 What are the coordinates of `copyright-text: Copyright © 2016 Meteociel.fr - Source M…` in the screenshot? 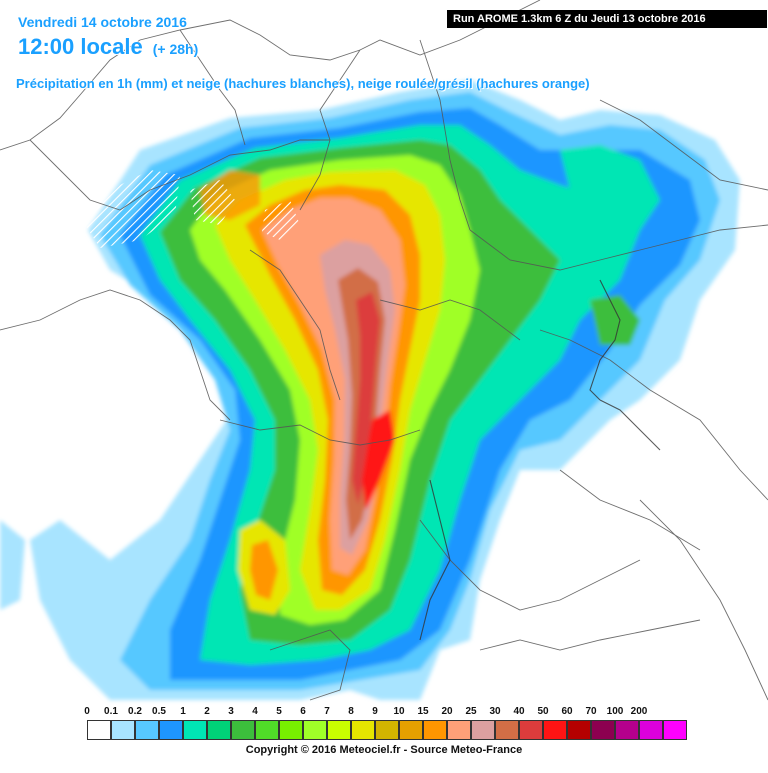 It's located at (384, 750).